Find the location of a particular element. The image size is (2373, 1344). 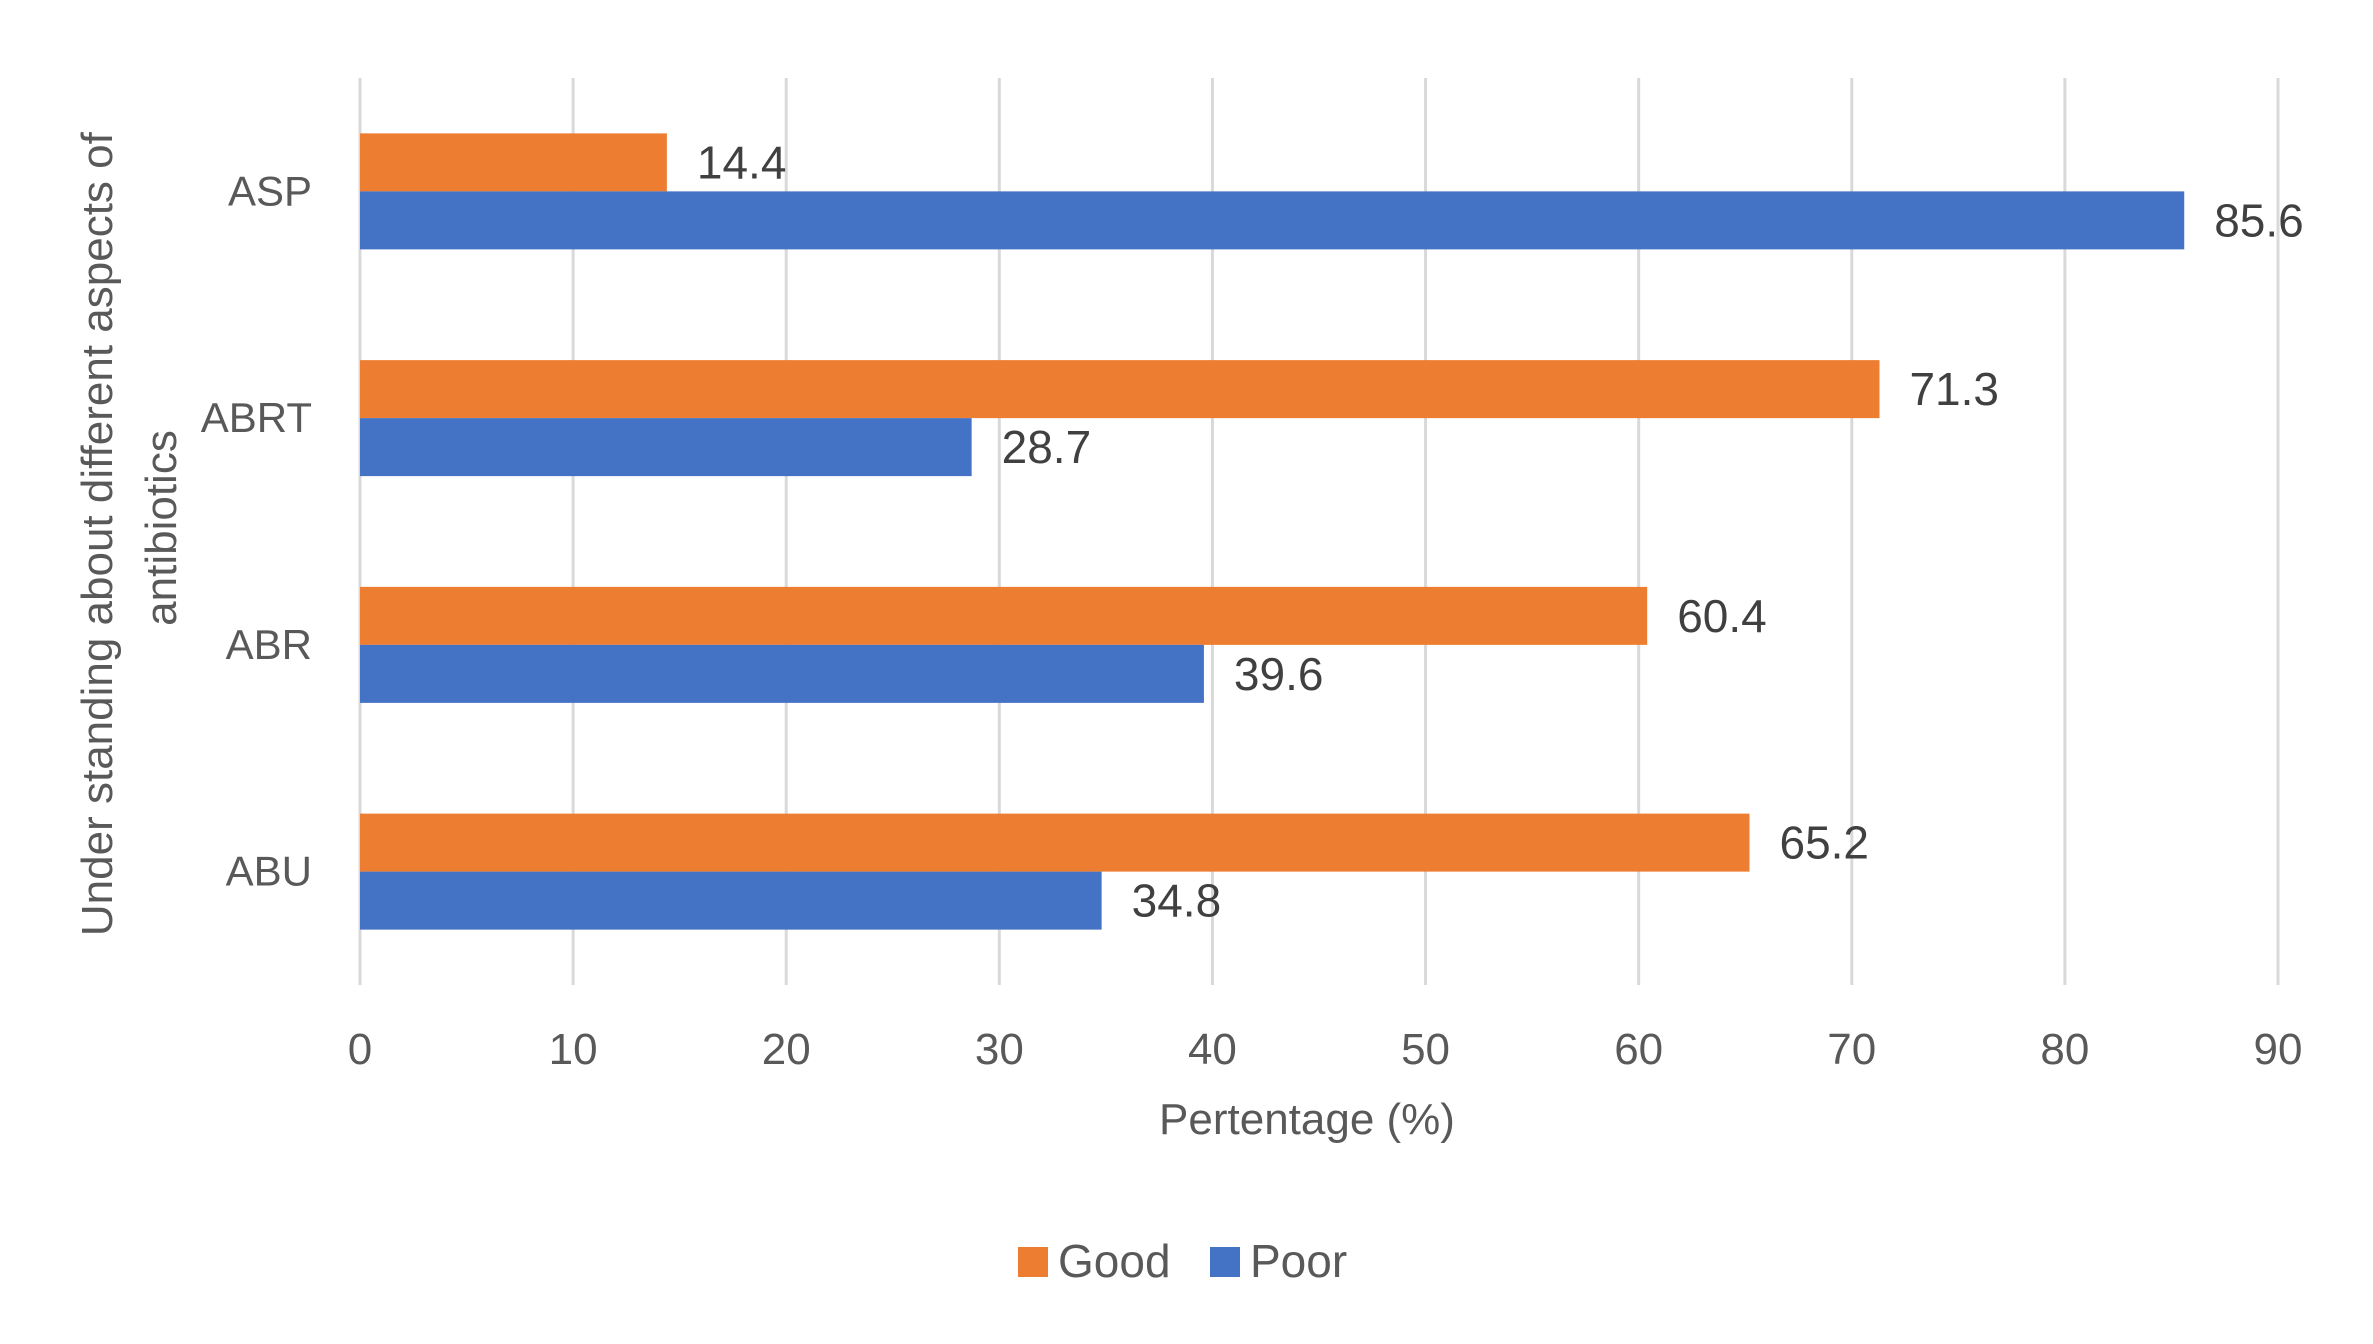

x-tick-label-10: 10 is located at coordinates (573, 1049).